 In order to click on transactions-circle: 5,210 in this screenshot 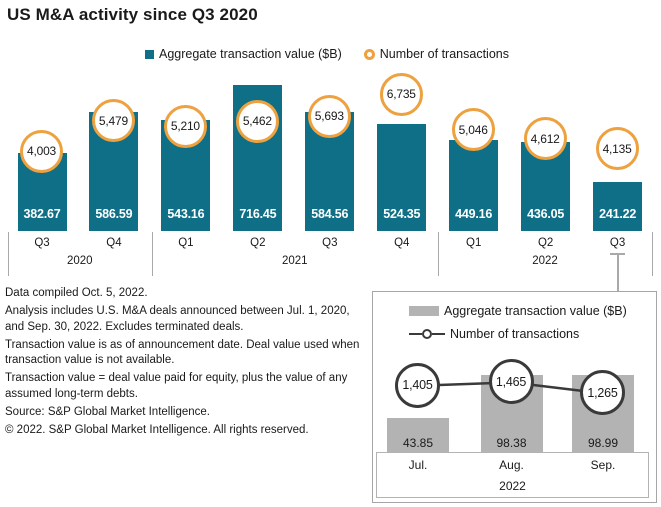, I will do `click(185, 126)`.